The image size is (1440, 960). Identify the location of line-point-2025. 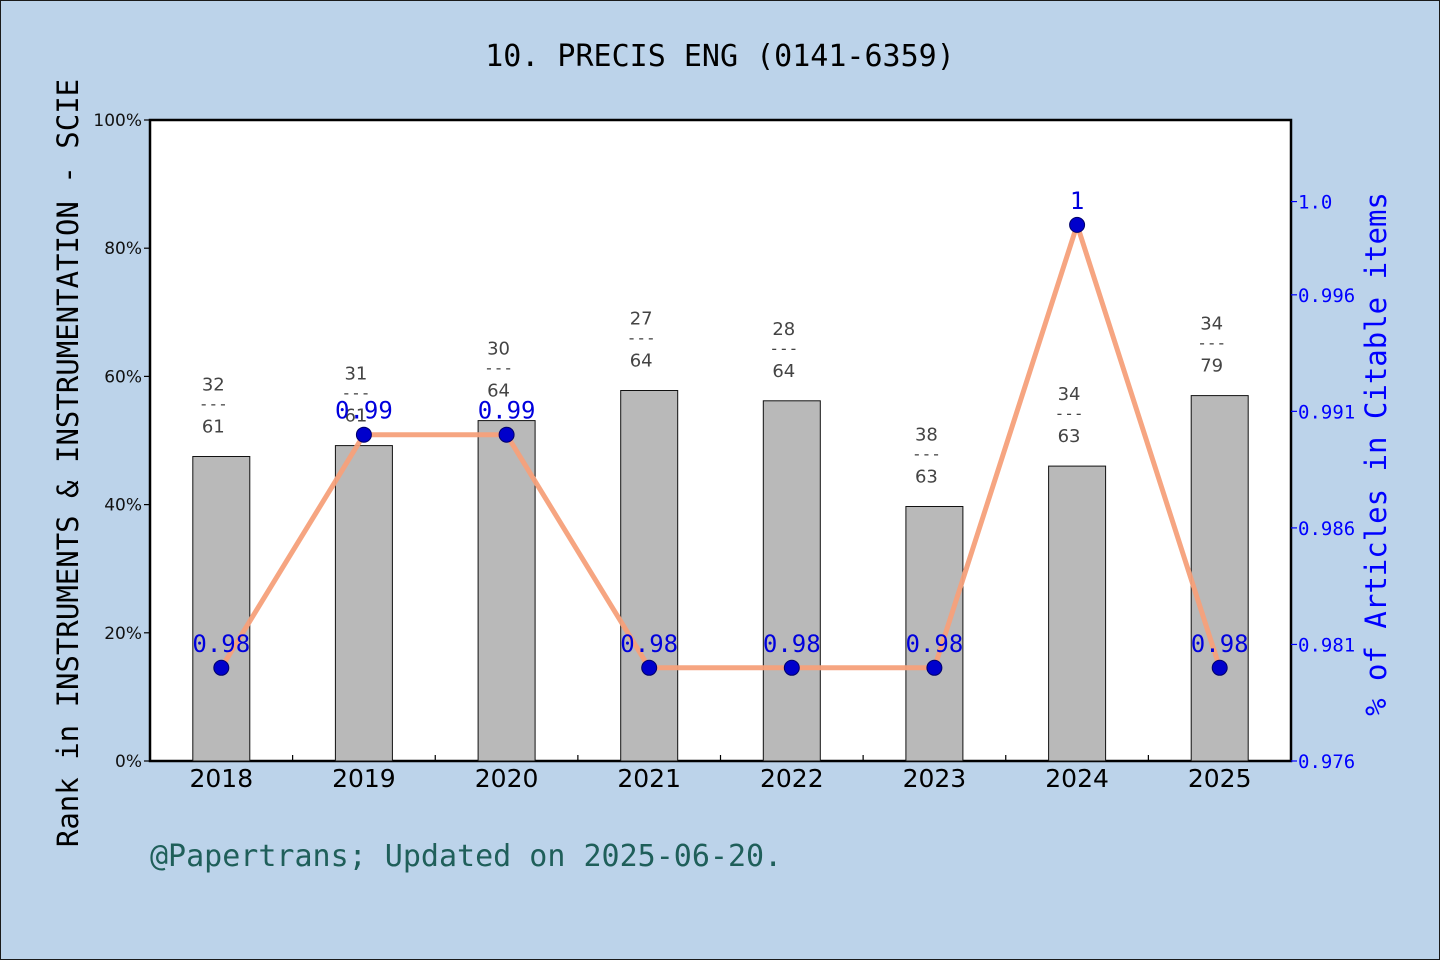
(1219, 667).